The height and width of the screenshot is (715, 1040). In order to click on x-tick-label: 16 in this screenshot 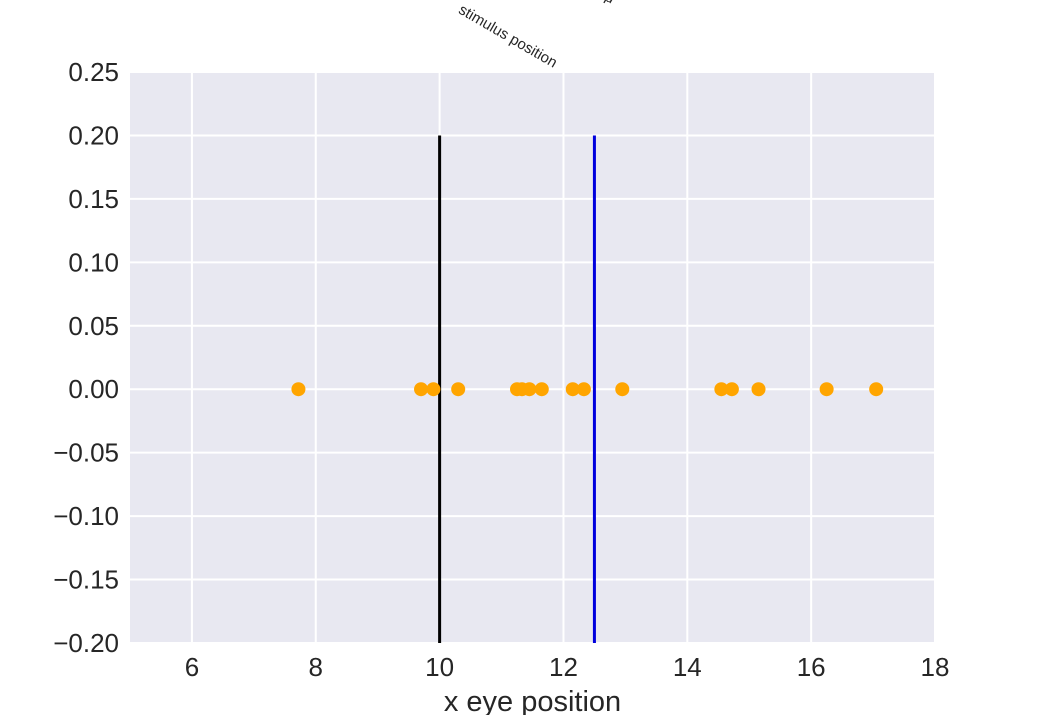, I will do `click(811, 667)`.